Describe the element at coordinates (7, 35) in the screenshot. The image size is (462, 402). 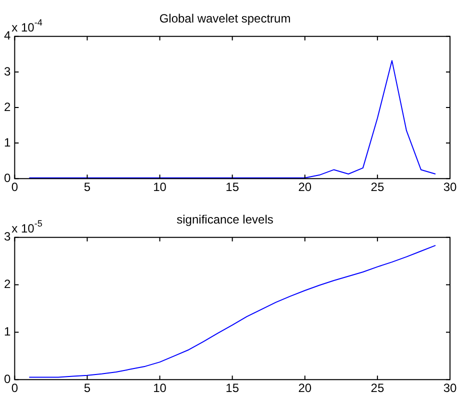
I see `y-tick-label: 4` at that location.